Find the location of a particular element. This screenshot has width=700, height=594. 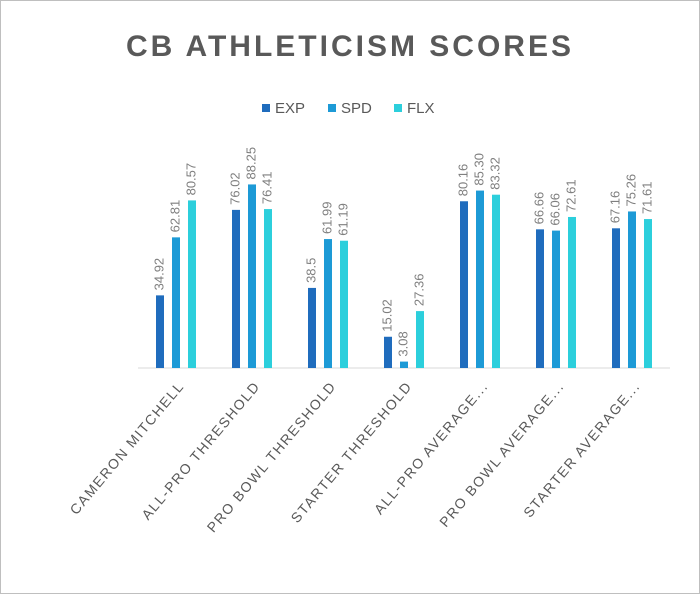

data-label: 61.19 is located at coordinates (342, 219).